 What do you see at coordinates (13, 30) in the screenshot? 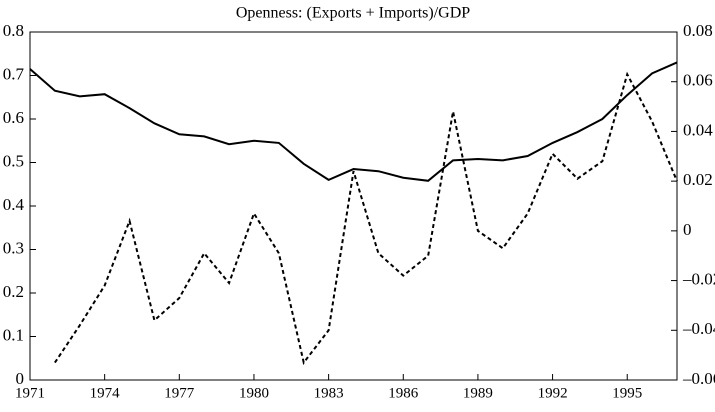
I see `y-tick-label: 0.8` at bounding box center [13, 30].